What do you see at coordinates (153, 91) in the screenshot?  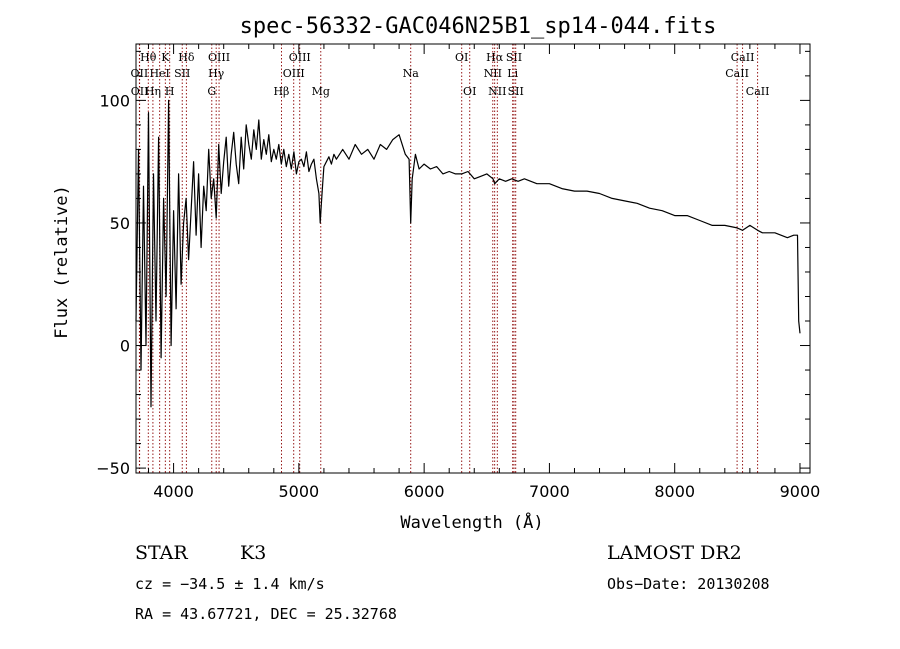 I see `line-marker-label: Hη` at bounding box center [153, 91].